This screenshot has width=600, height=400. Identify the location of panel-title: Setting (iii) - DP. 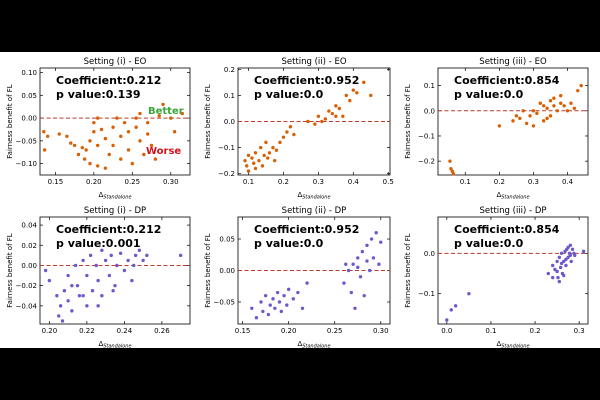
(513, 211).